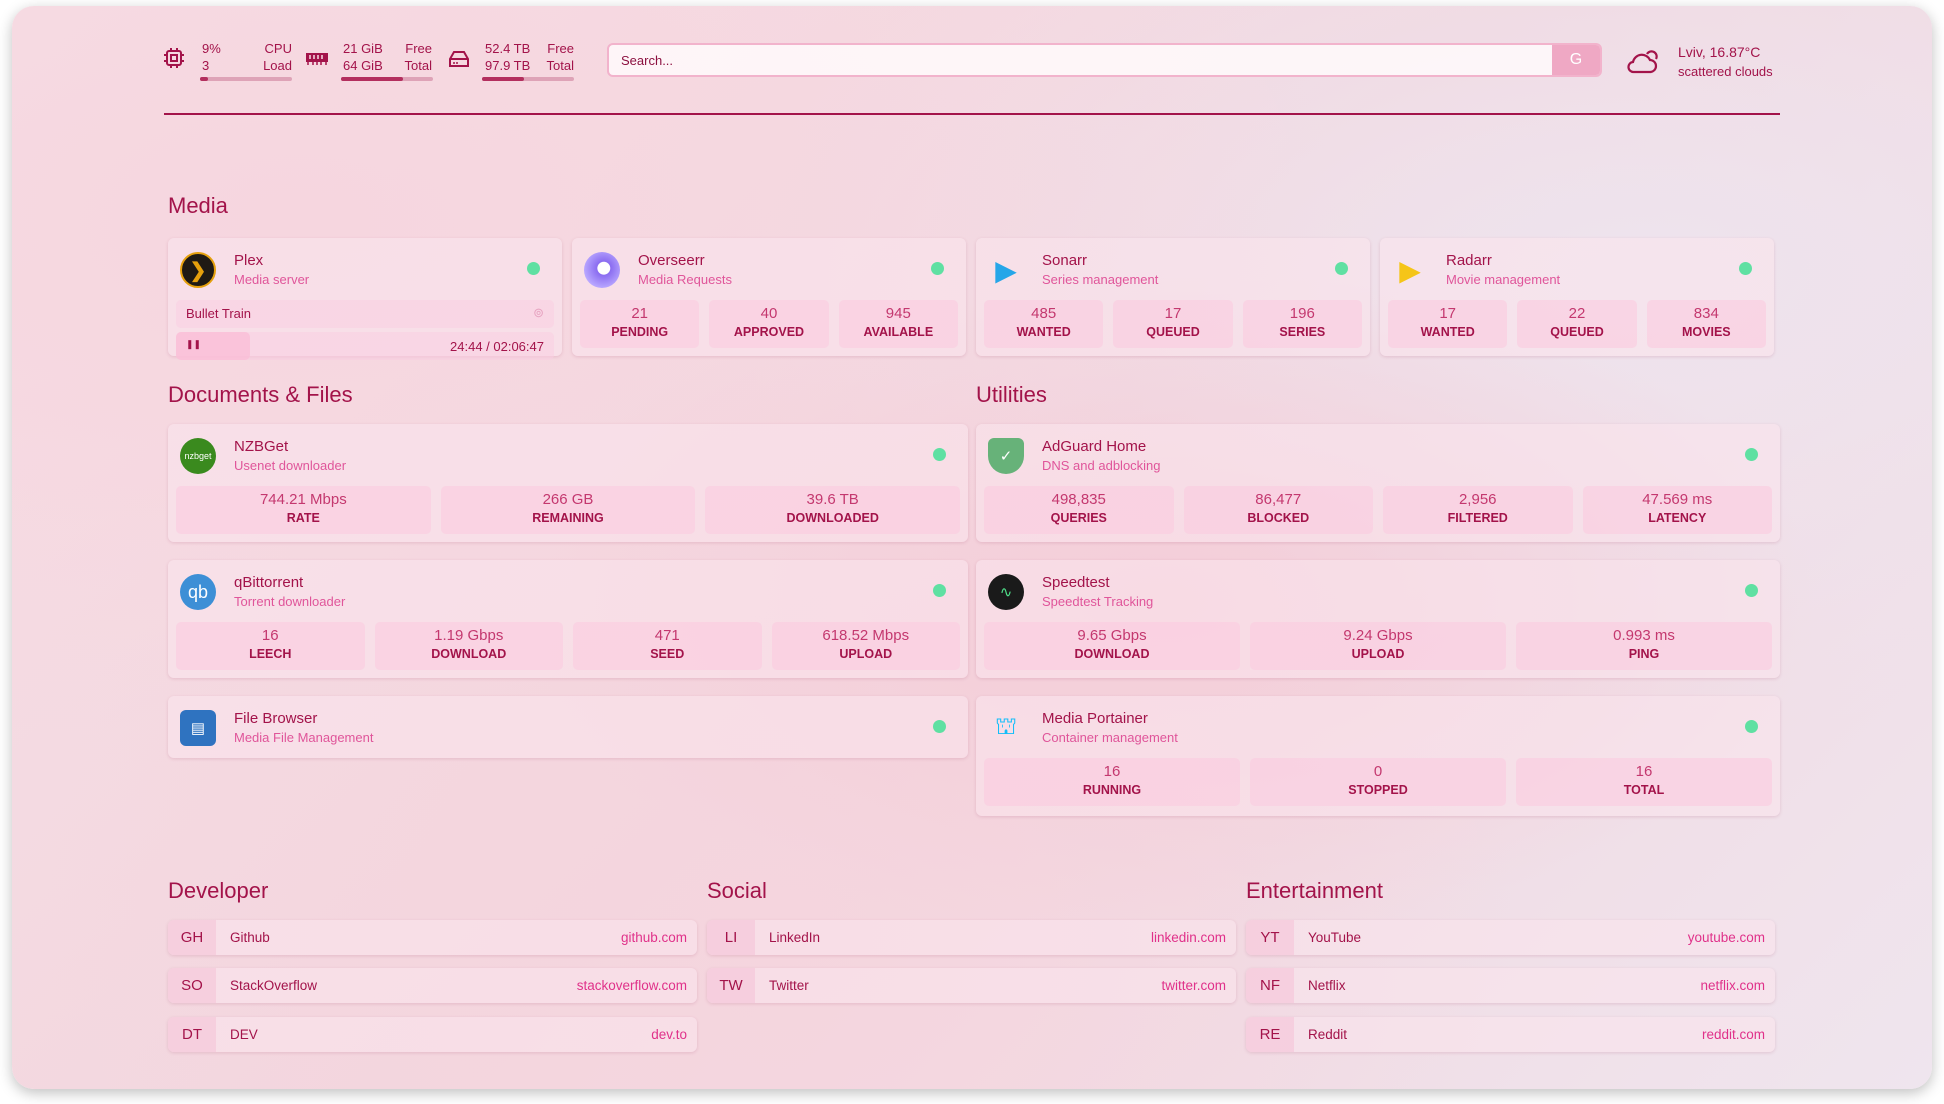 This screenshot has height=1104, width=1944. Describe the element at coordinates (1642, 62) in the screenshot. I see `cloud-icon` at that location.